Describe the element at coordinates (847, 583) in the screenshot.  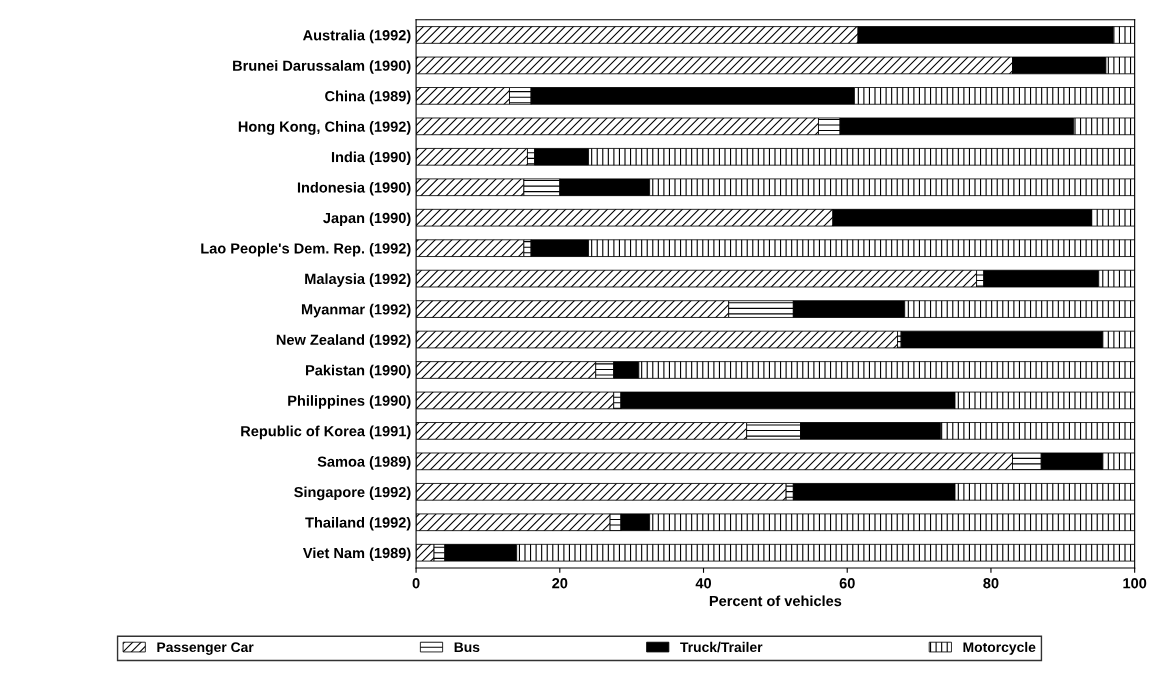
I see `x-tick-label: 60` at that location.